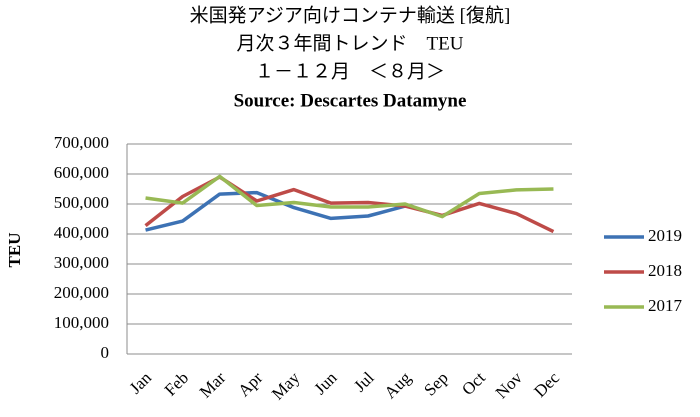 The width and height of the screenshot is (700, 417). What do you see at coordinates (350, 100) in the screenshot?
I see `chart-subtitle: Source: Descartes Datamyne` at bounding box center [350, 100].